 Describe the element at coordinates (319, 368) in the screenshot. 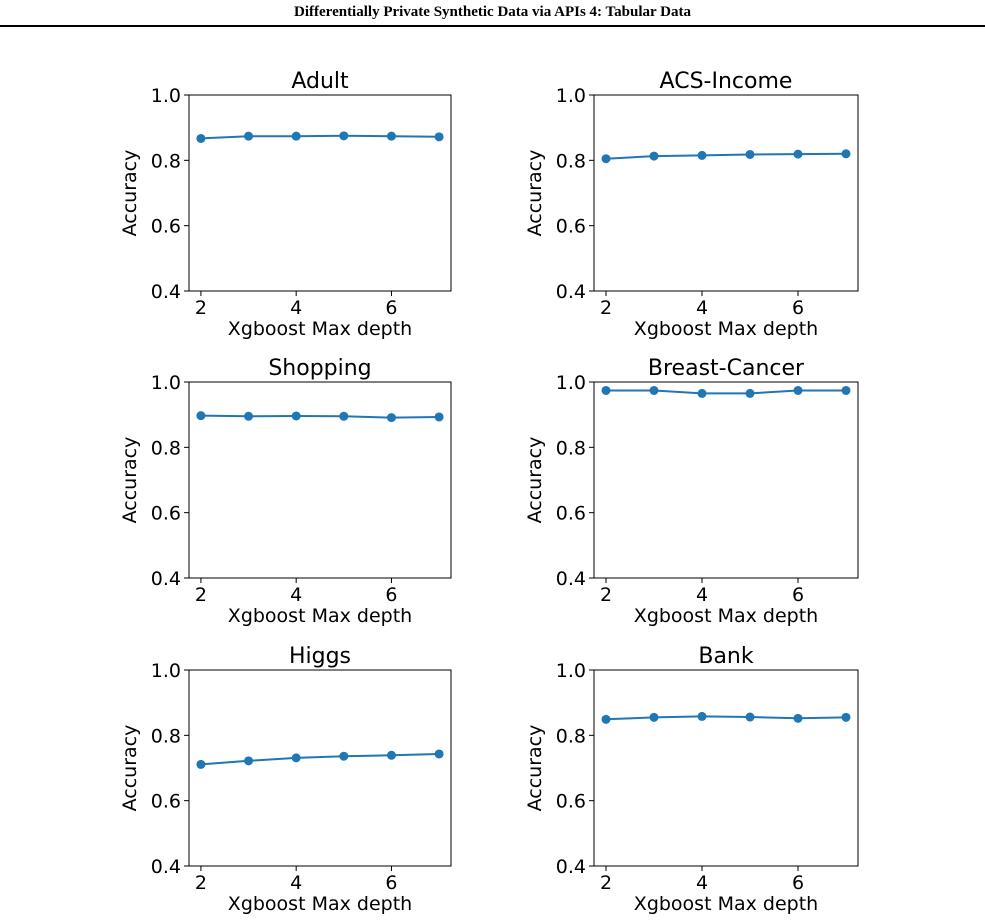

I see `panel-3-title: Shopping` at that location.